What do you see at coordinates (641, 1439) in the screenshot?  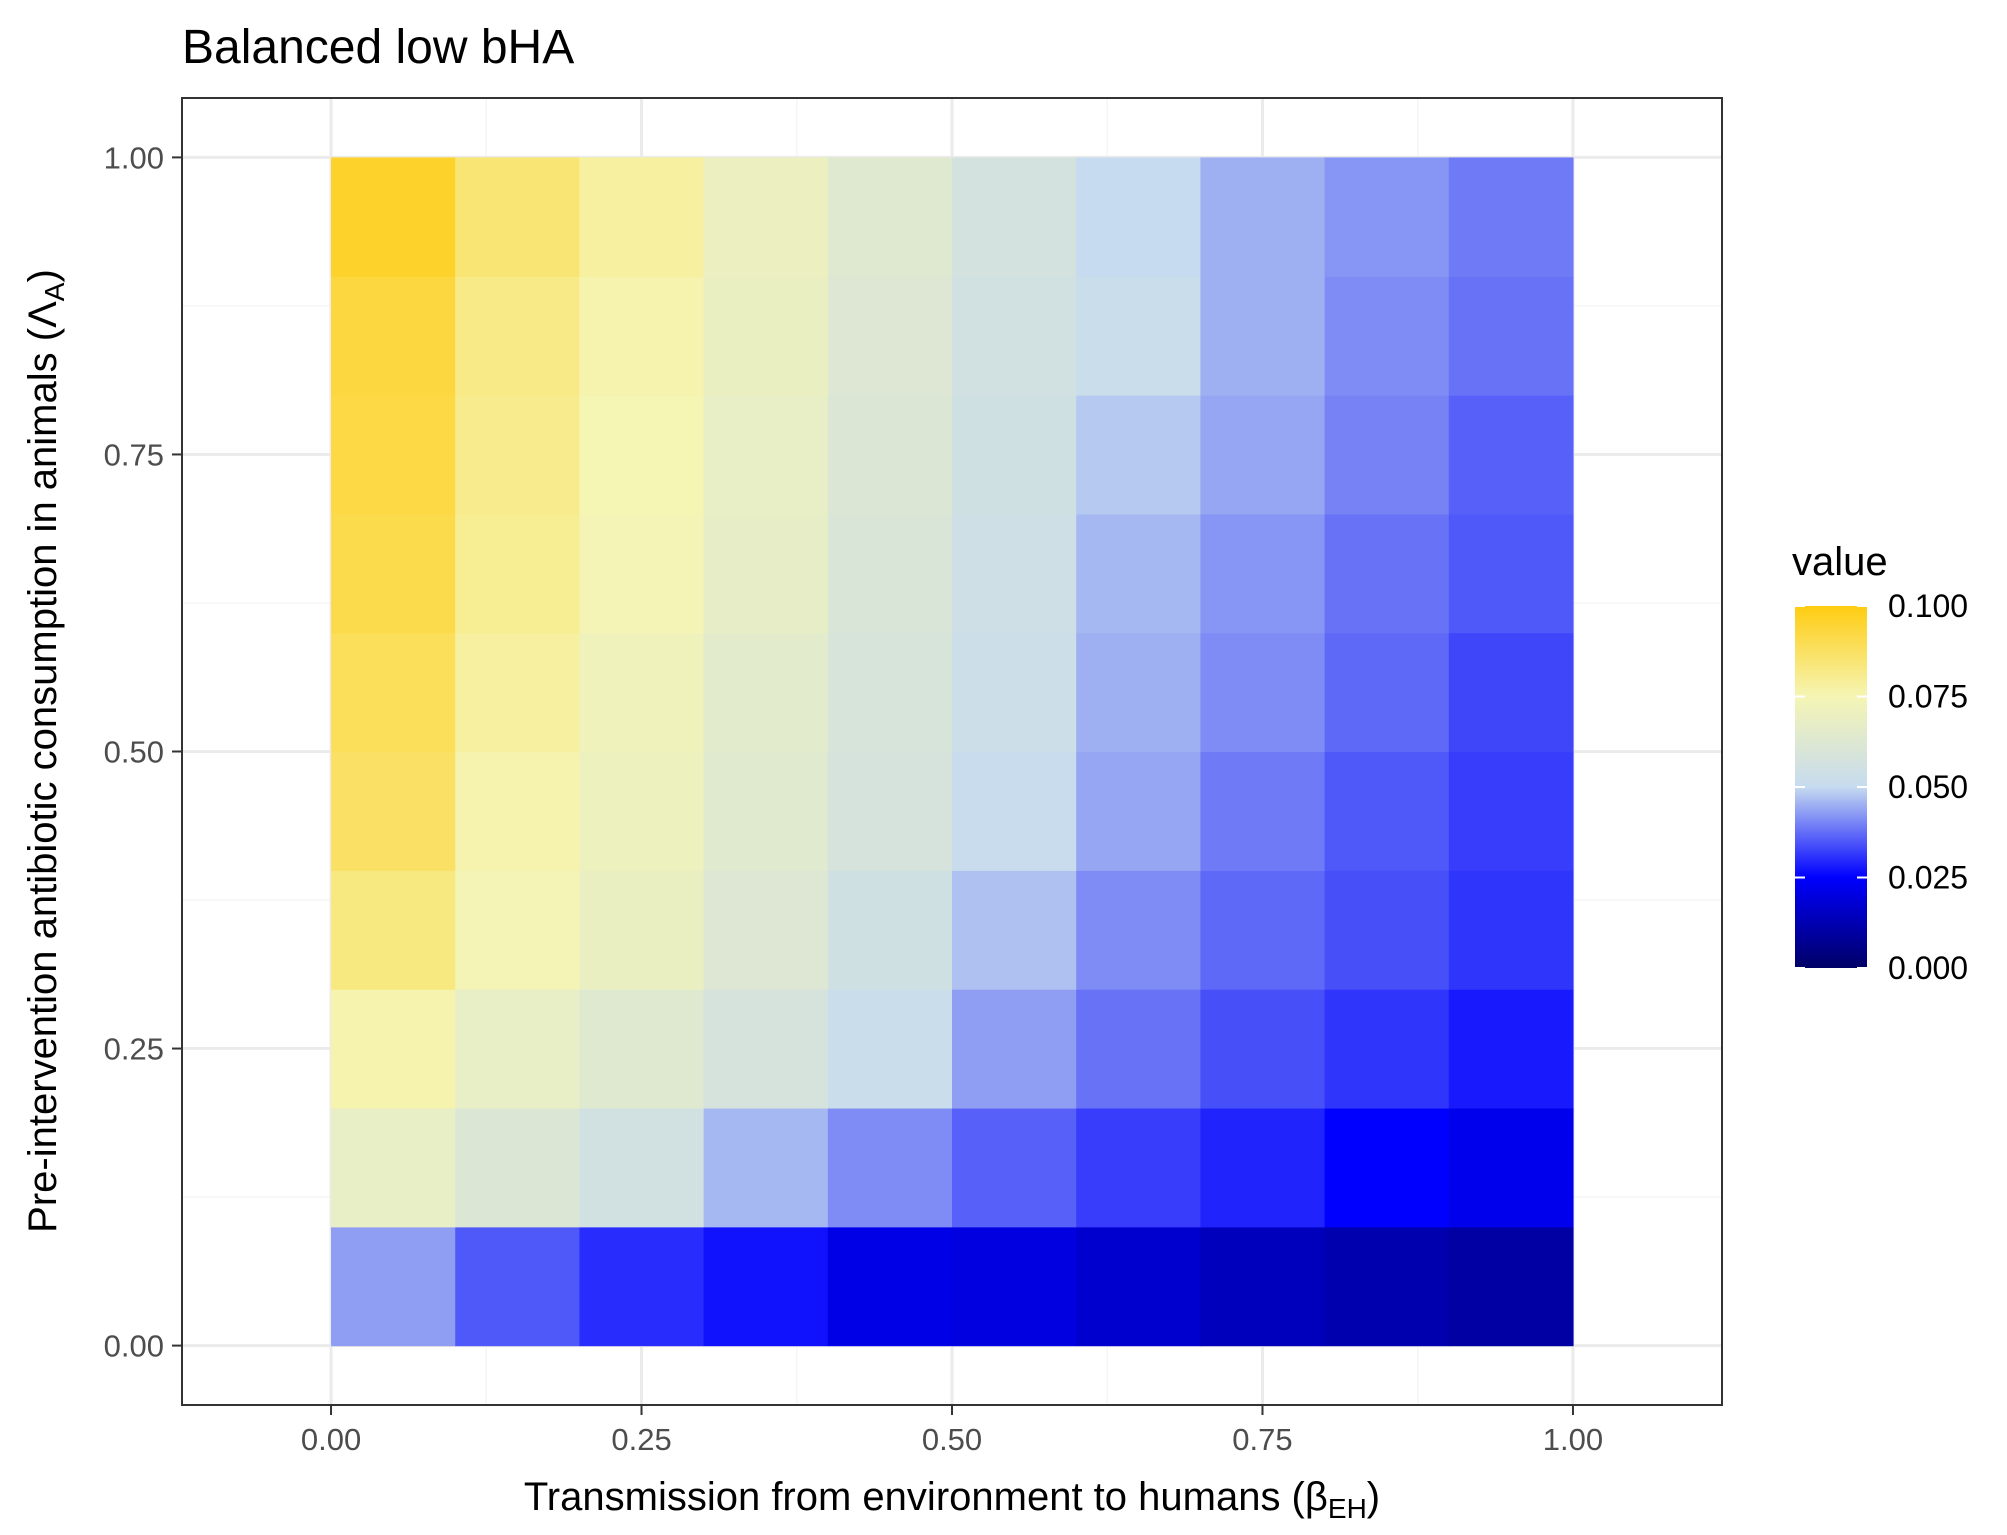 I see `x-tick-label: 0.25` at bounding box center [641, 1439].